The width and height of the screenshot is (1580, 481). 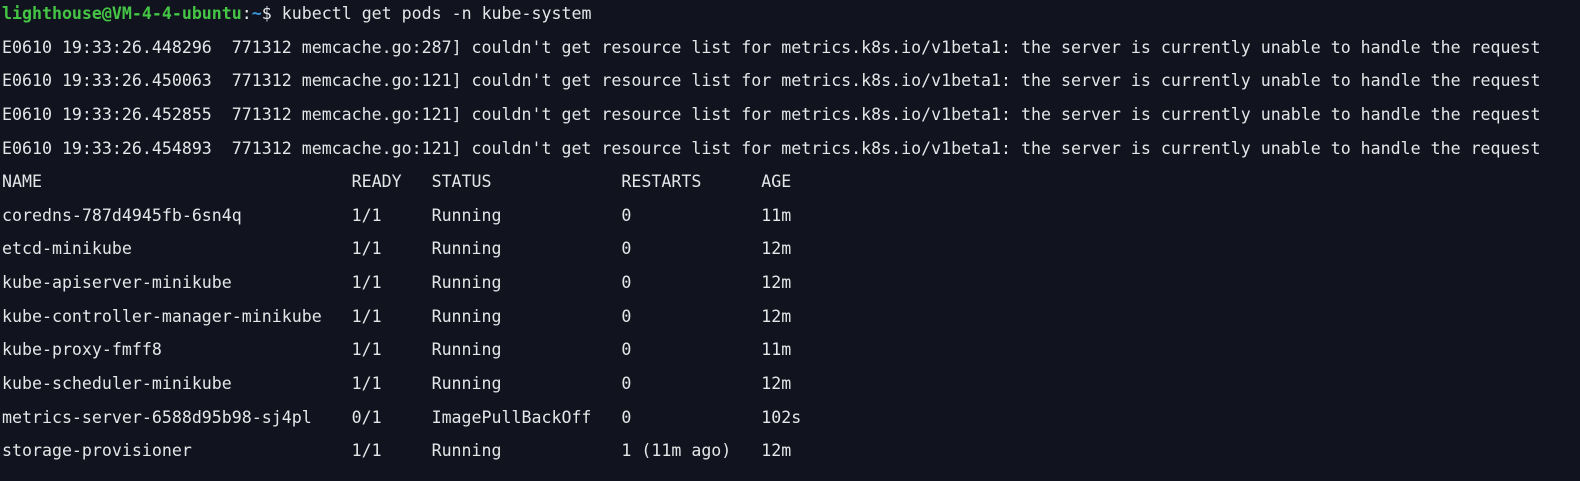 I want to click on pod-name: storage-provisioner, so click(x=97, y=451).